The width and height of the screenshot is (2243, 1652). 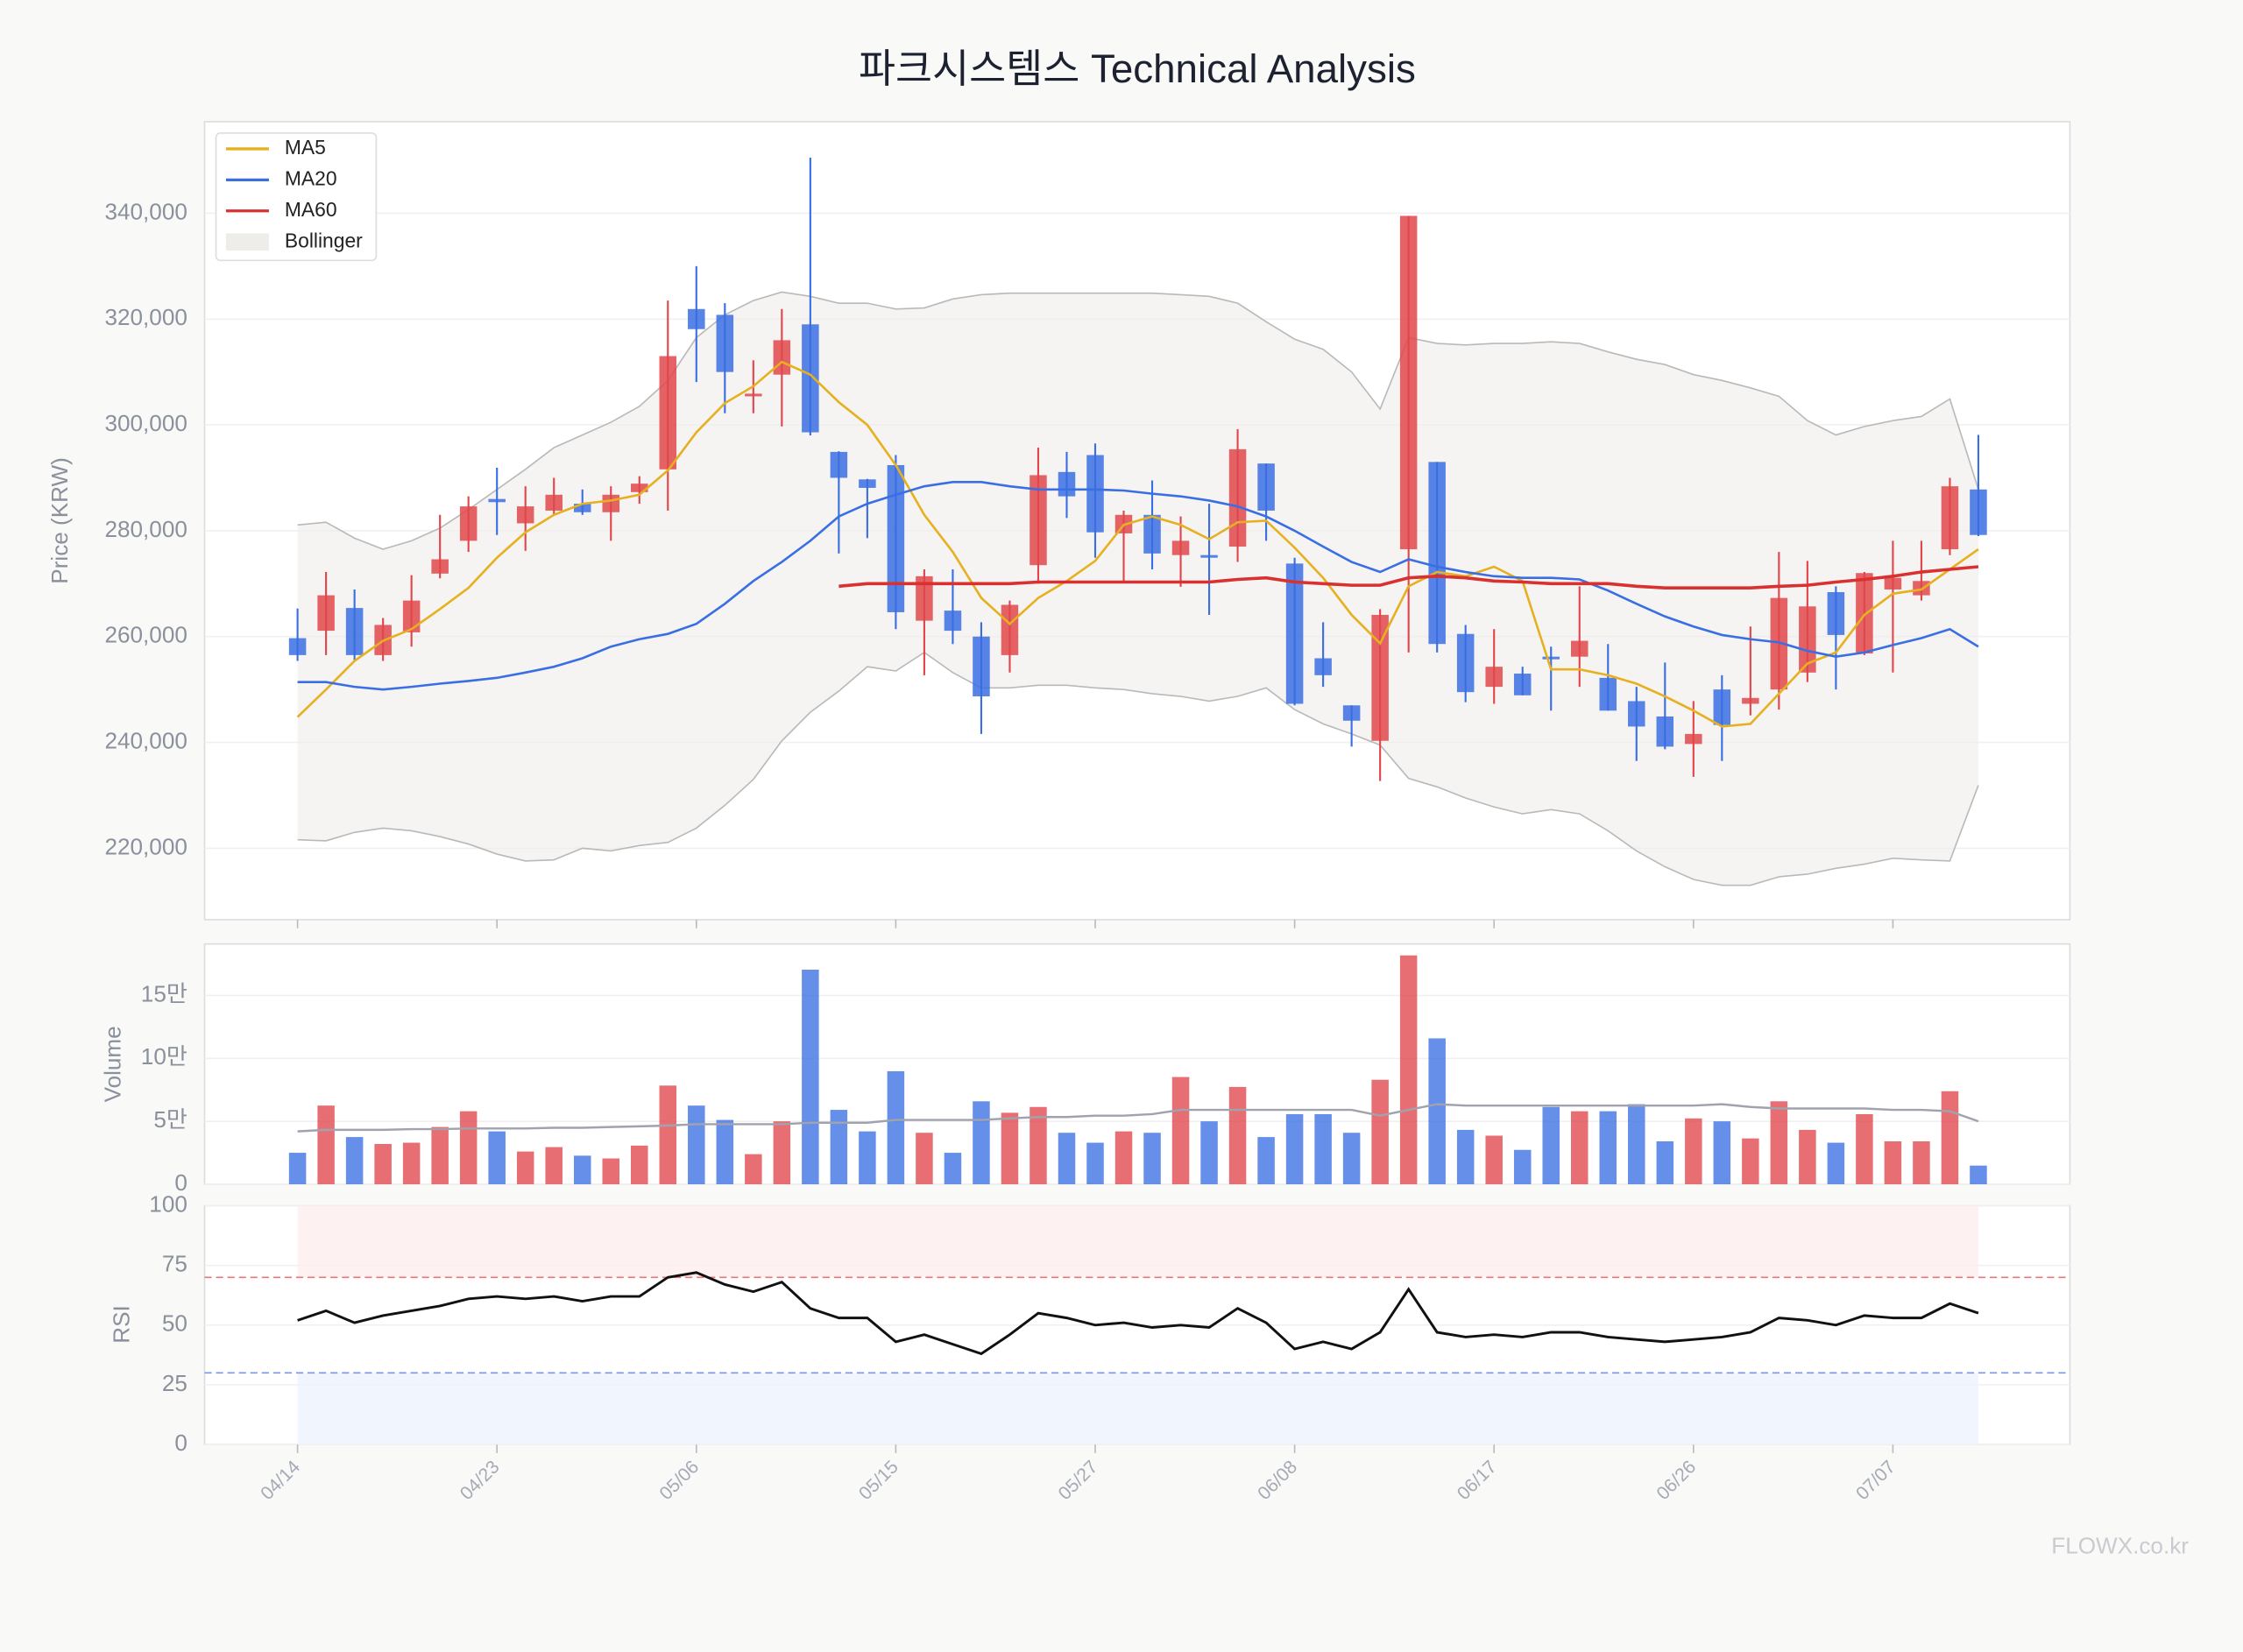 What do you see at coordinates (1138, 1118) in the screenshot?
I see `volume-ma-line` at bounding box center [1138, 1118].